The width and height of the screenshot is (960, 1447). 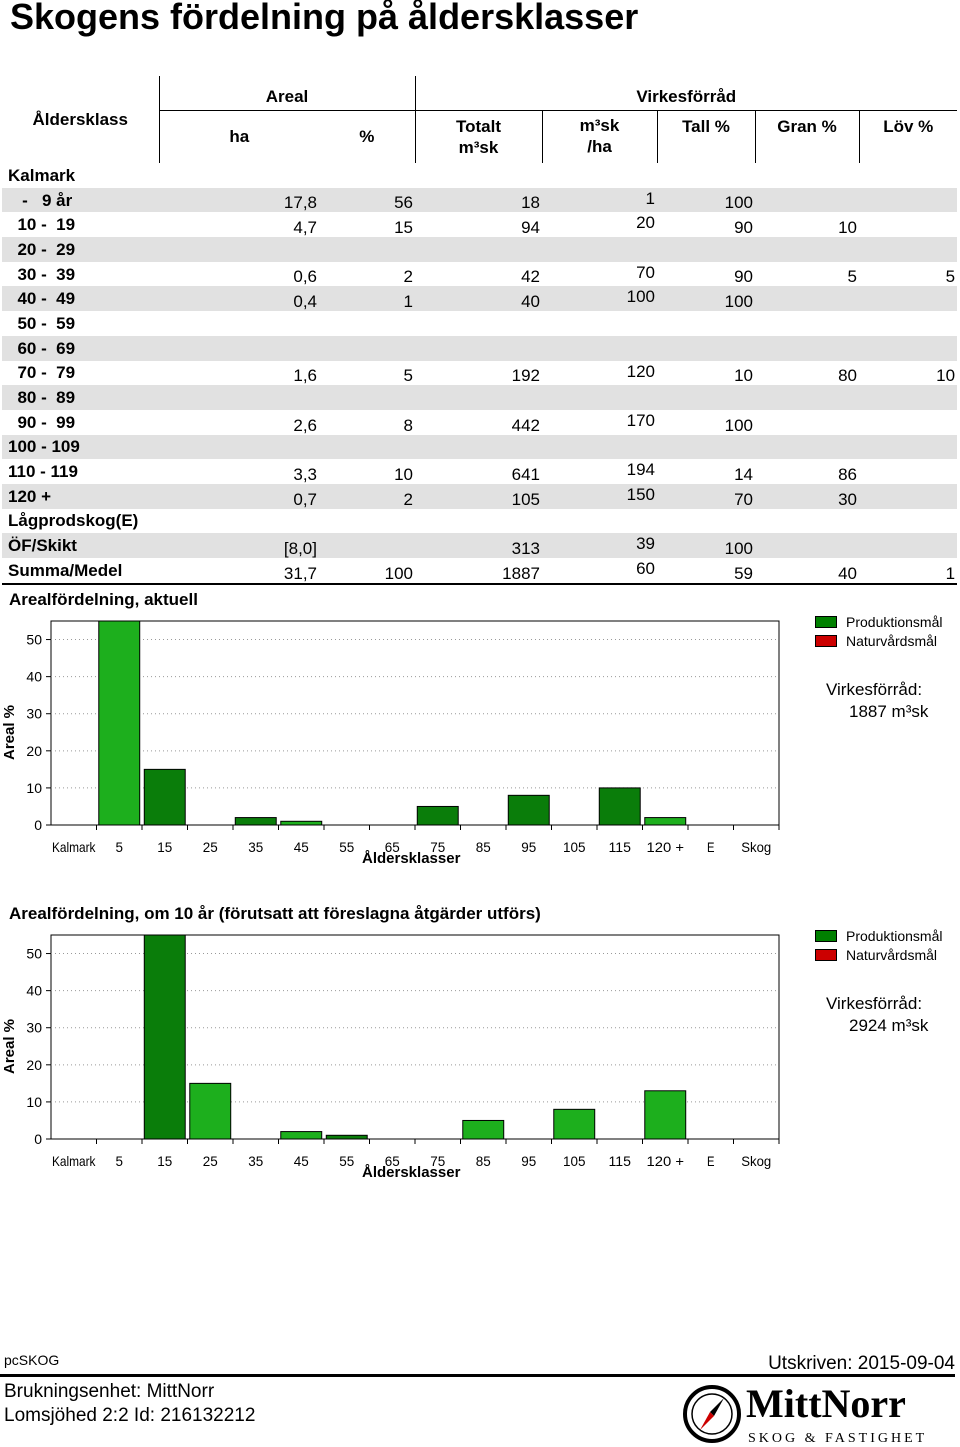 What do you see at coordinates (478, 200) in the screenshot?
I see `cell-totalt: 18` at bounding box center [478, 200].